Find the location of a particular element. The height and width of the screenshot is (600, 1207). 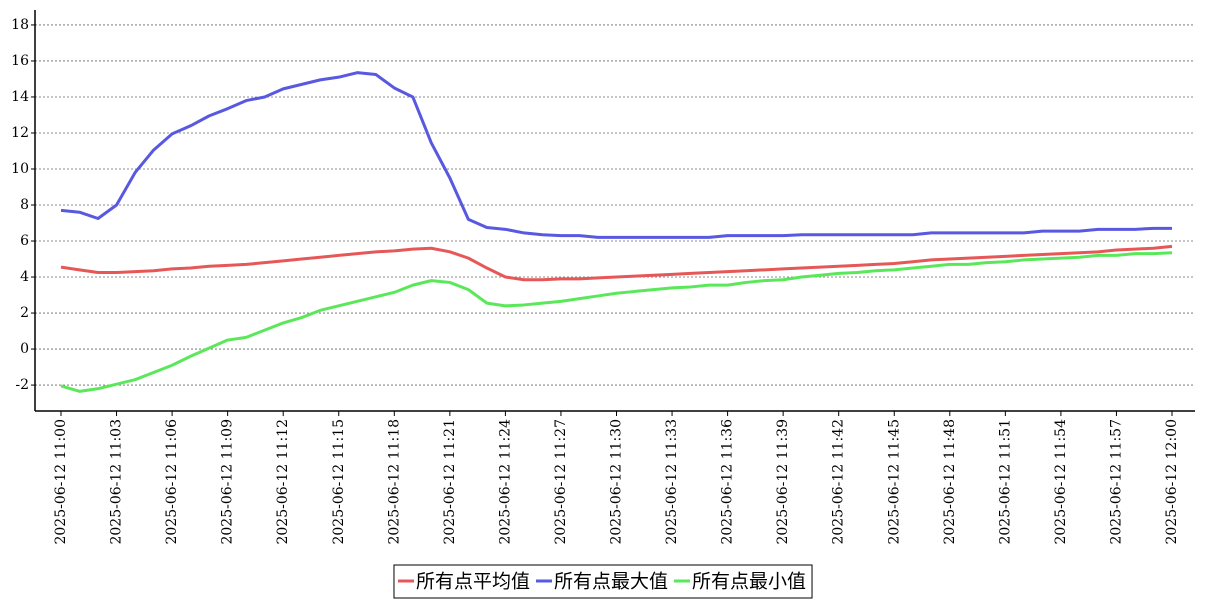

x-tick-label: 2025-06-12 11:42 is located at coordinates (839, 482).